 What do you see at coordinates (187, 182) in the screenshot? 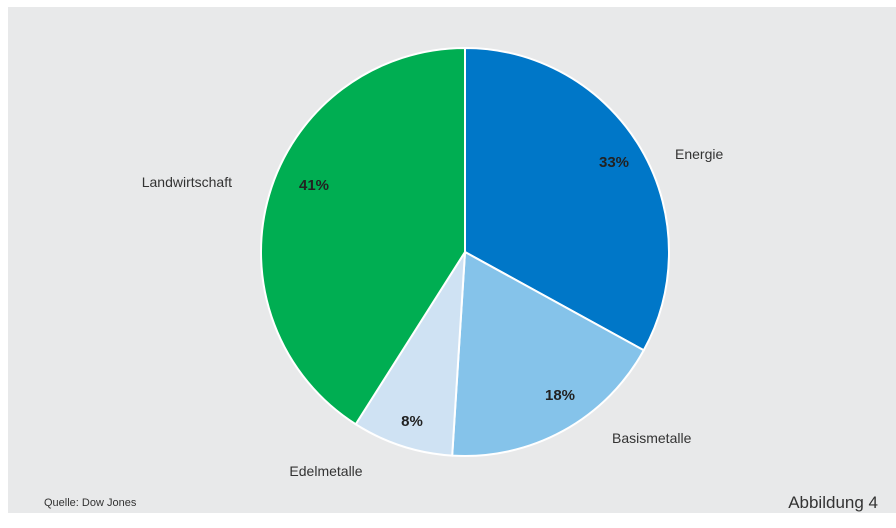
I see `slice-category-label: Landwirtschaft` at bounding box center [187, 182].